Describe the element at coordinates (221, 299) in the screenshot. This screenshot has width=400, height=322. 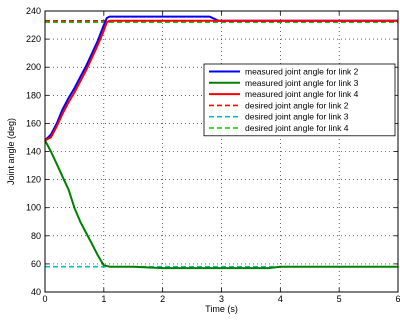
I see `x-tick-label: 3` at that location.